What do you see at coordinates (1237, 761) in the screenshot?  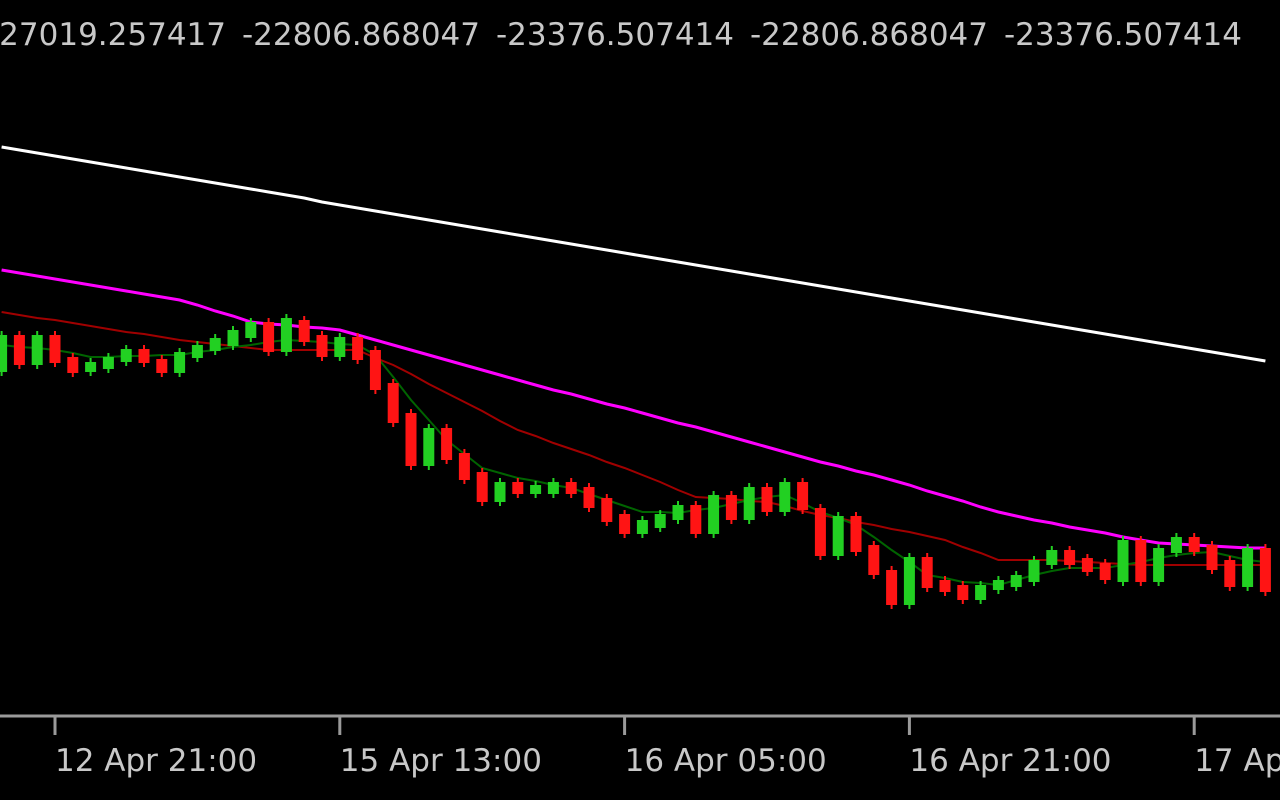 I see `x-tick-label: 17 Apr 13:00` at bounding box center [1237, 761].